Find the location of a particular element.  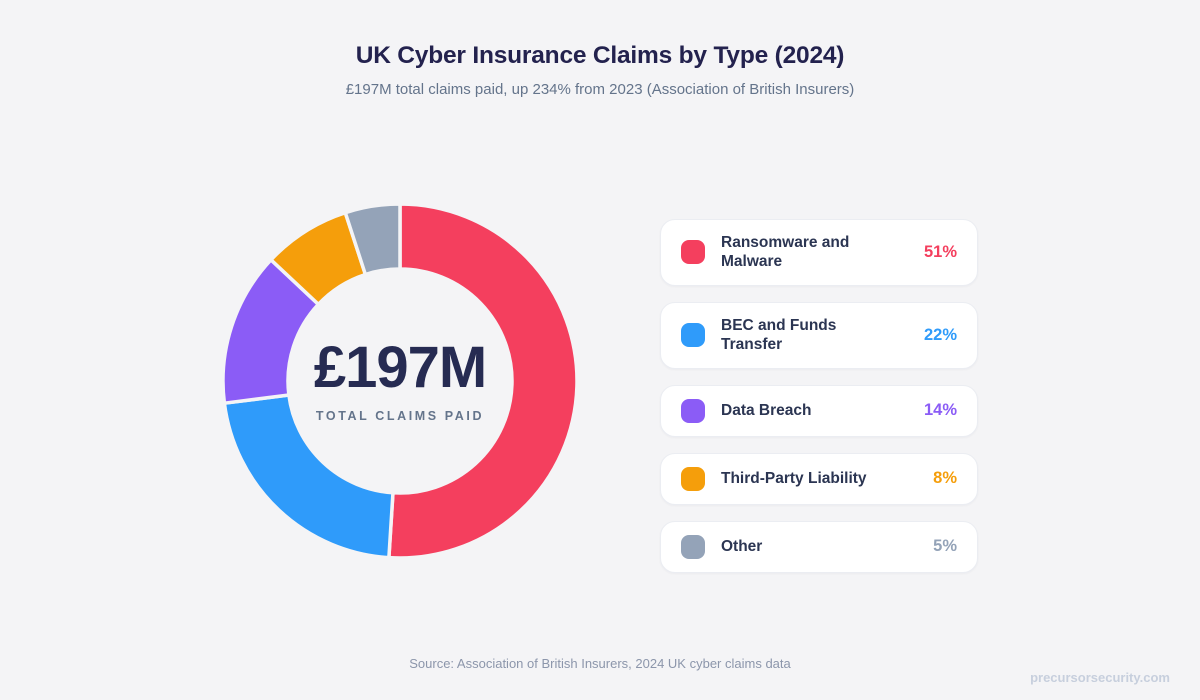

legend-item-value: 22% is located at coordinates (940, 334).